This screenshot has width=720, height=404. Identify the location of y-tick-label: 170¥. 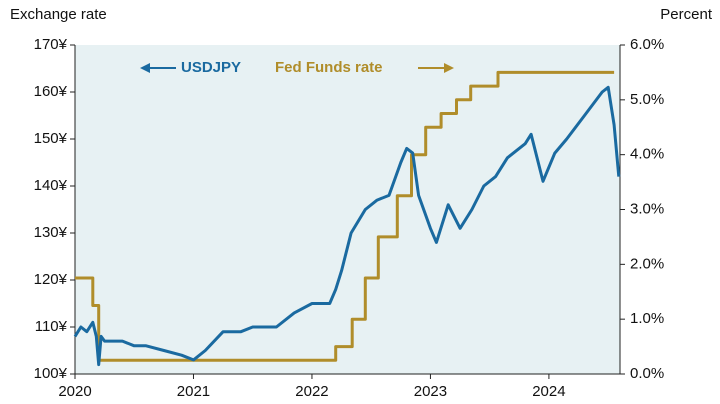
(51, 44).